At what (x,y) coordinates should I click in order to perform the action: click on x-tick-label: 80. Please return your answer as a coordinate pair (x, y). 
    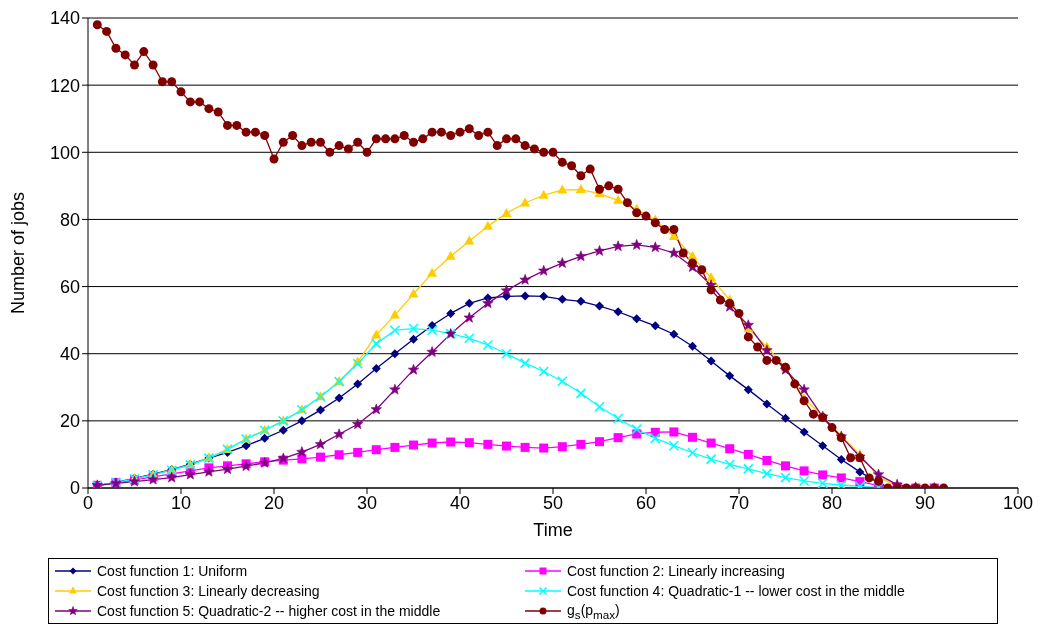
    Looking at the image, I should click on (832, 502).